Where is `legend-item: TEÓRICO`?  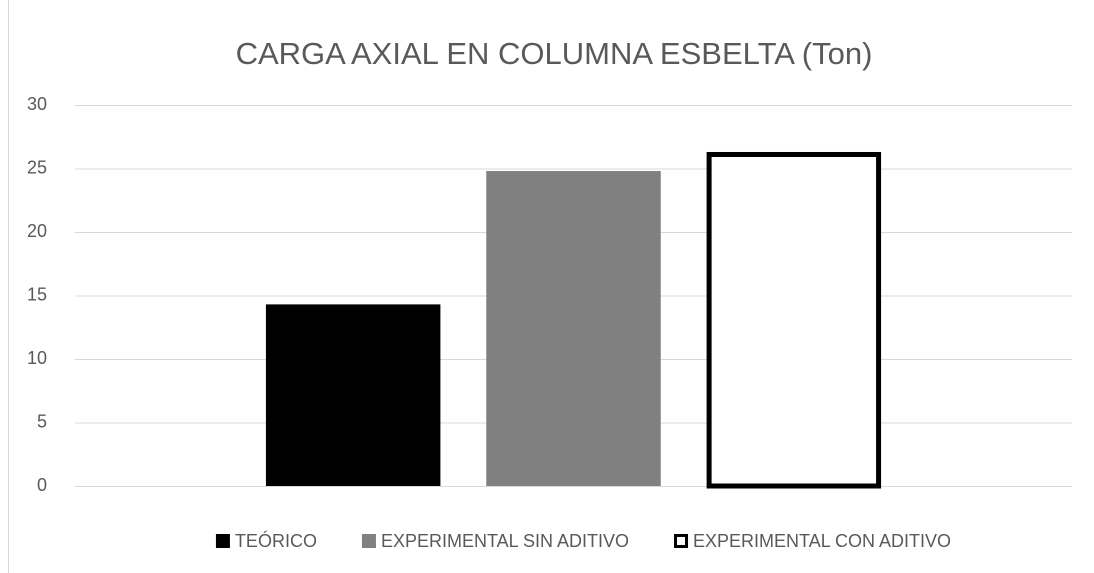
legend-item: TEÓRICO is located at coordinates (266, 540).